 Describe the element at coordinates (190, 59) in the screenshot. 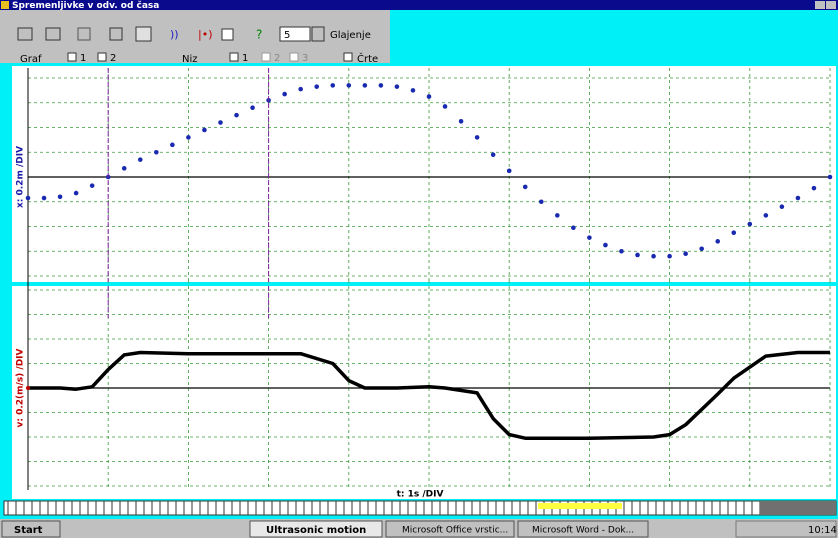

I see `series-label: Niz` at that location.